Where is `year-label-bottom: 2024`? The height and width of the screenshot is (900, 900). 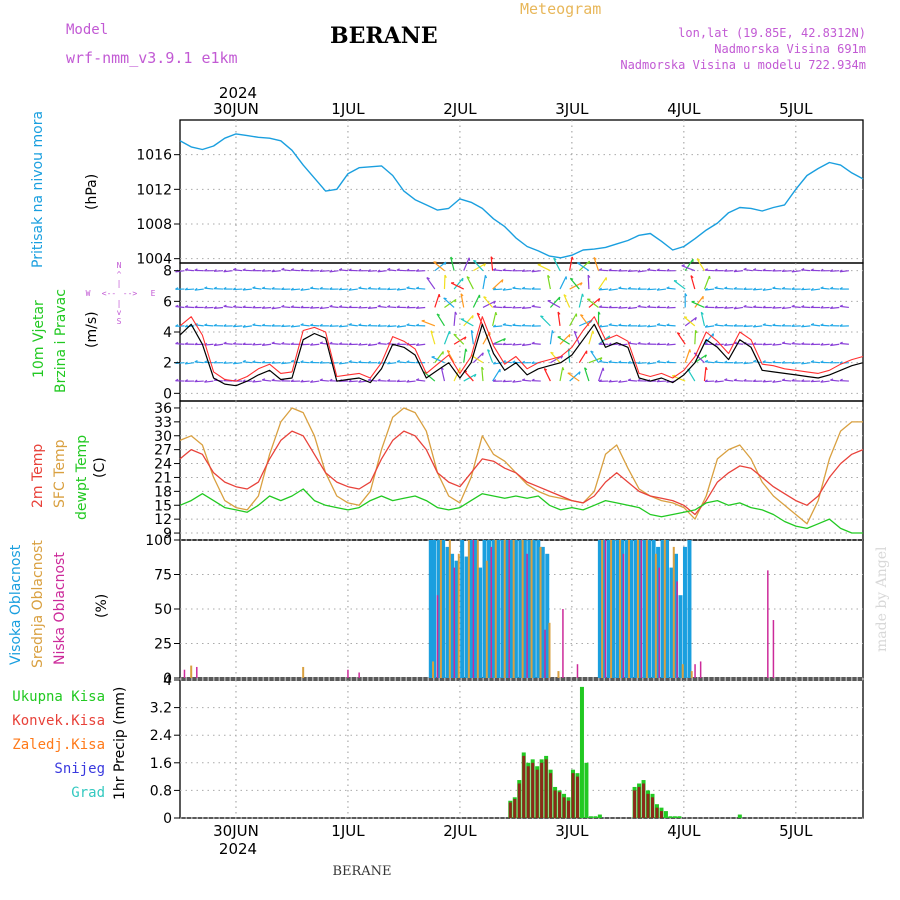
year-label-bottom: 2024 is located at coordinates (238, 849).